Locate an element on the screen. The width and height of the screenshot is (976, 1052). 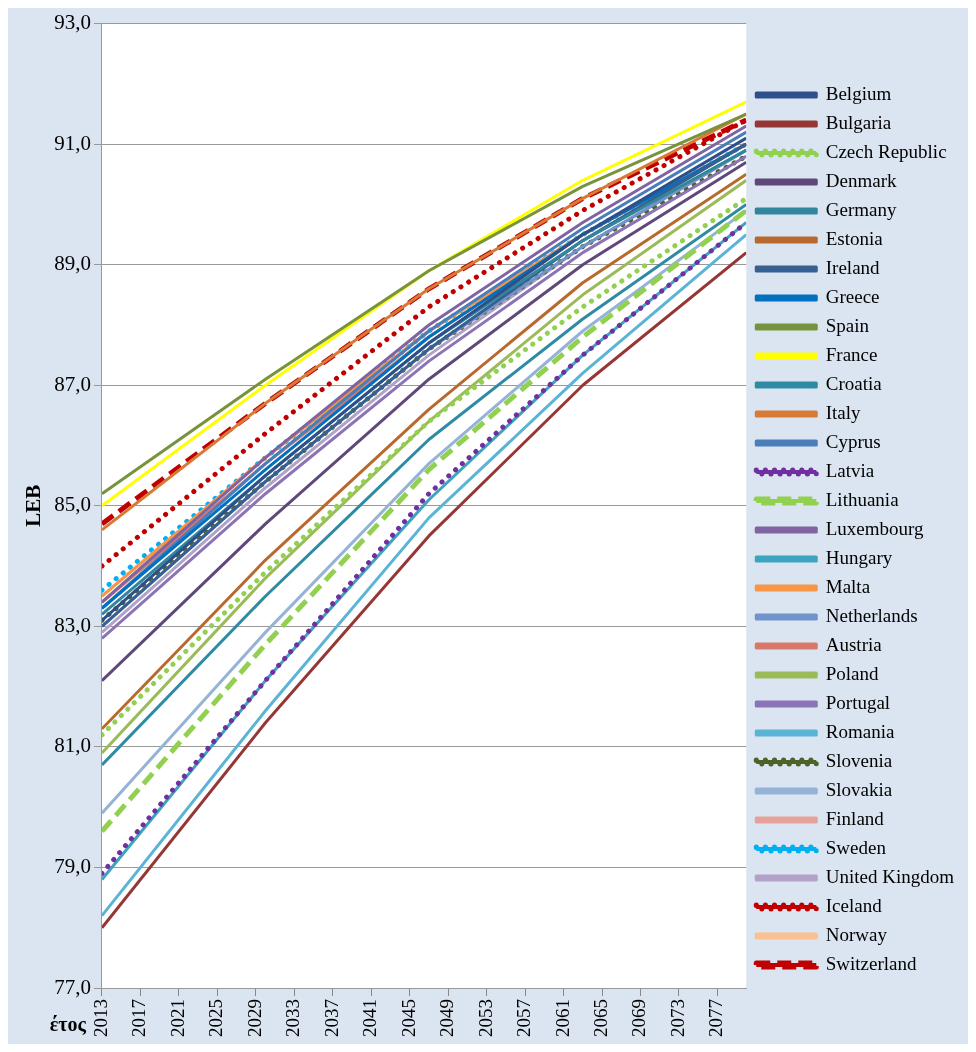
legend-label: France is located at coordinates (851, 354).